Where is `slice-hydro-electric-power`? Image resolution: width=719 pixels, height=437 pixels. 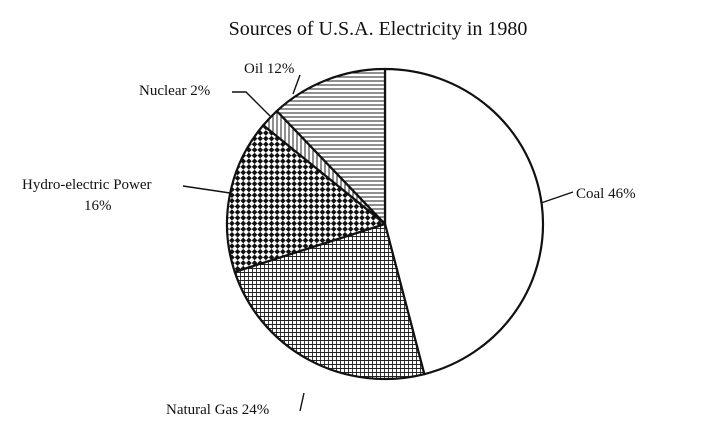
slice-hydro-electric-power is located at coordinates (306, 198).